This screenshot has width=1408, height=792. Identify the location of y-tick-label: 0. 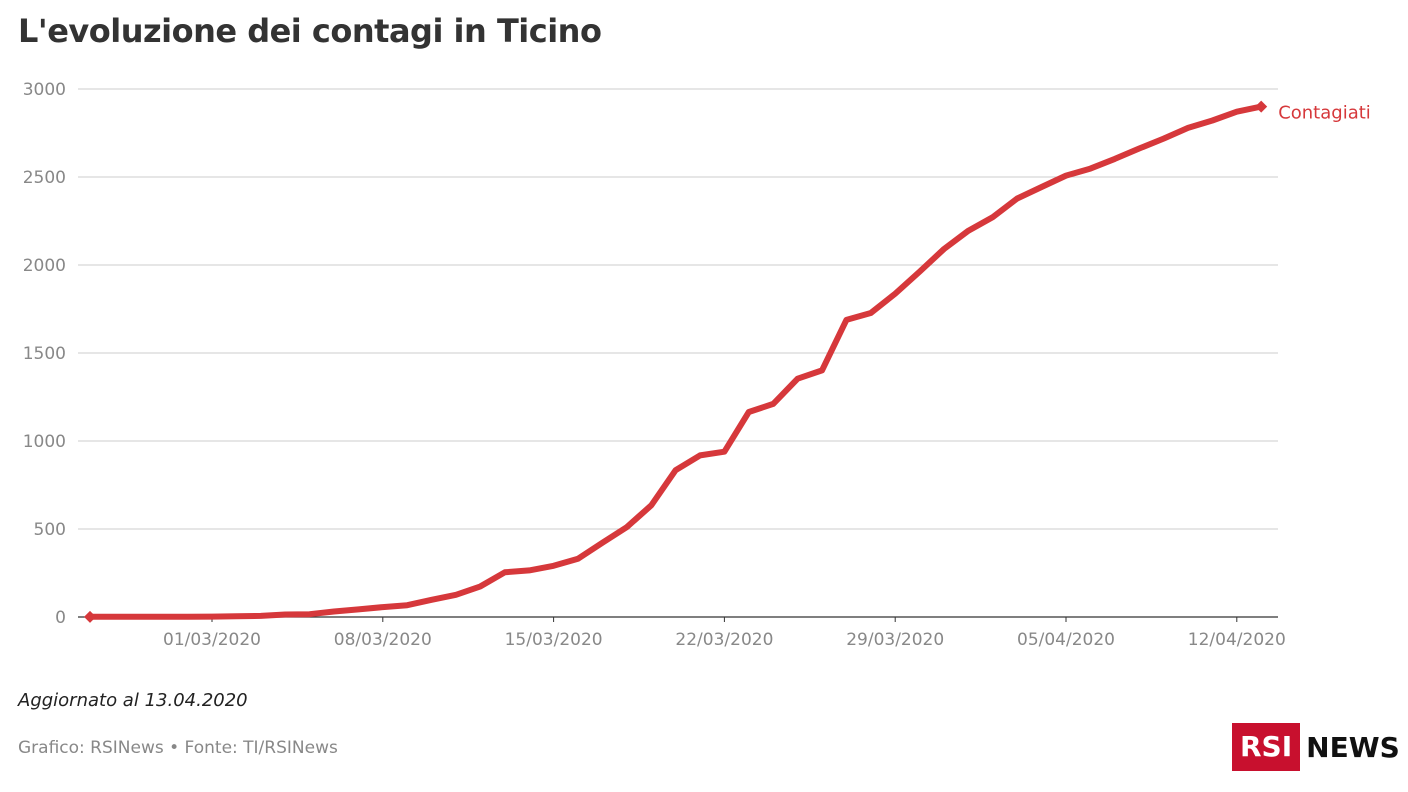
(60, 618).